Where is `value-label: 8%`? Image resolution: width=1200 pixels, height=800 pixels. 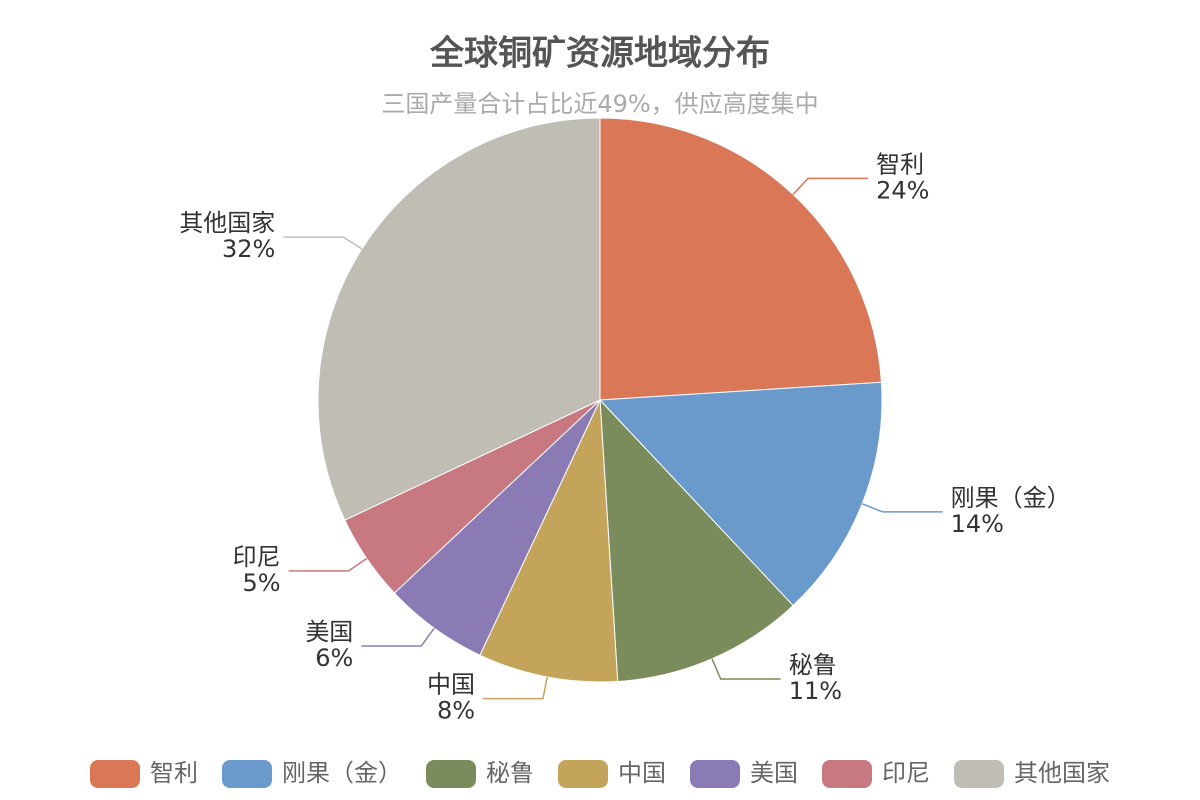
value-label: 8% is located at coordinates (456, 711).